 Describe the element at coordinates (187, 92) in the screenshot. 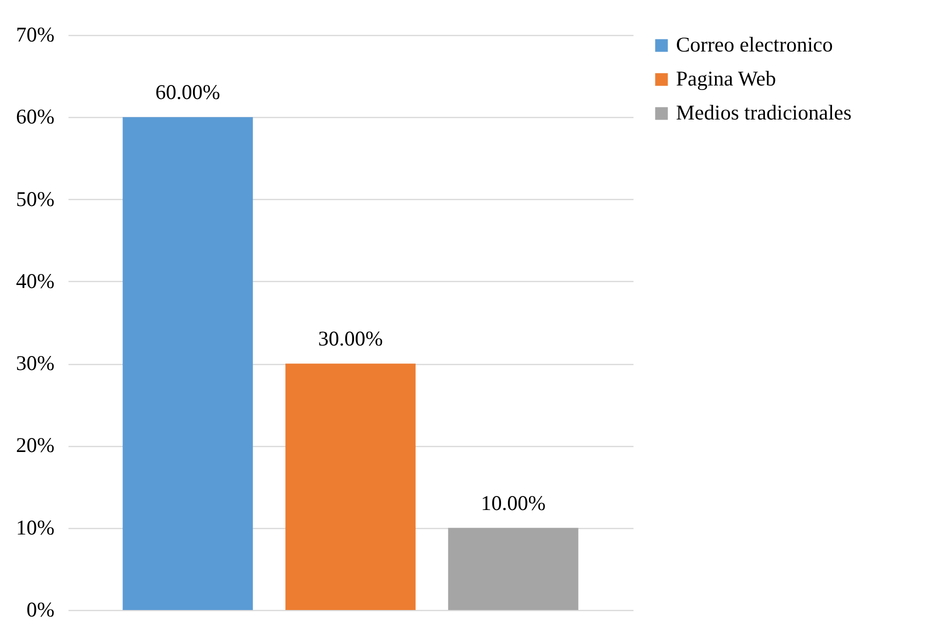

I see `data-label: 60.00%` at that location.